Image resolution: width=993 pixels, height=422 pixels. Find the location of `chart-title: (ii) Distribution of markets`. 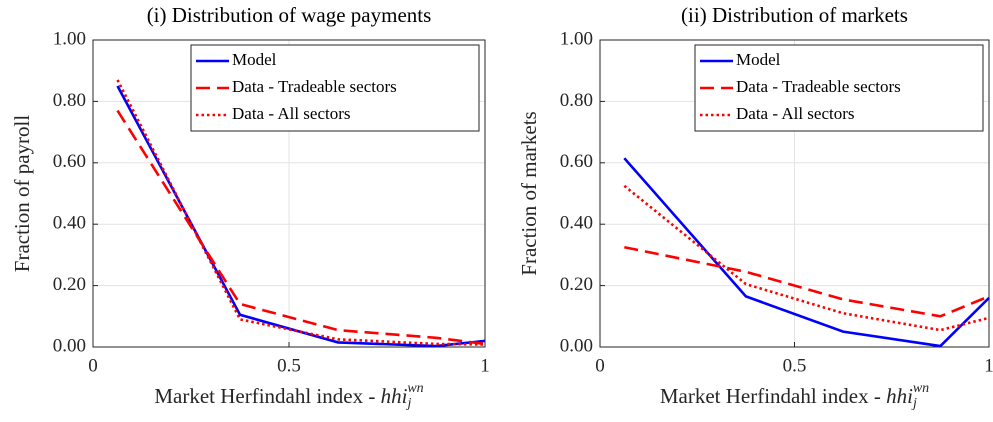

chart-title: (ii) Distribution of markets is located at coordinates (794, 15).